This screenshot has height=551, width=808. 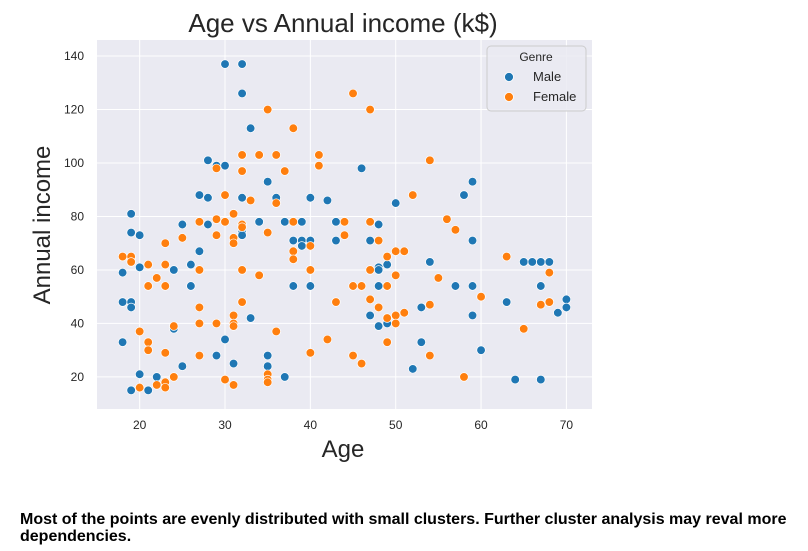 I want to click on x-tick-label: 60, so click(x=481, y=425).